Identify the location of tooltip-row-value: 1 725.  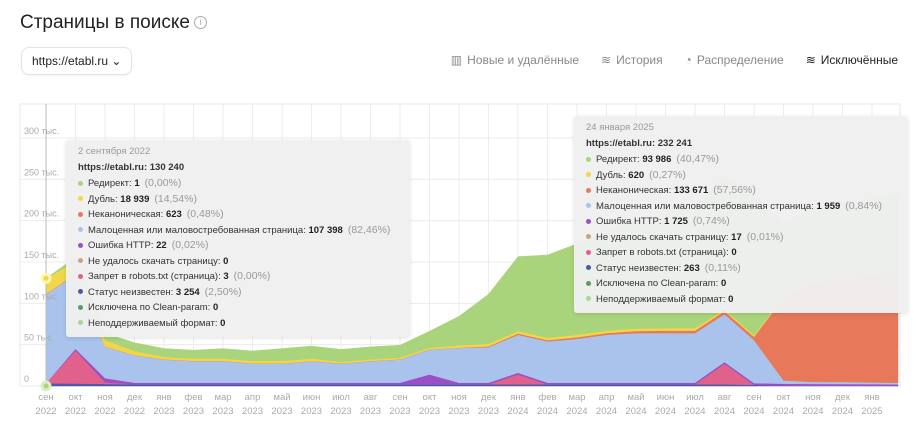
(676, 221).